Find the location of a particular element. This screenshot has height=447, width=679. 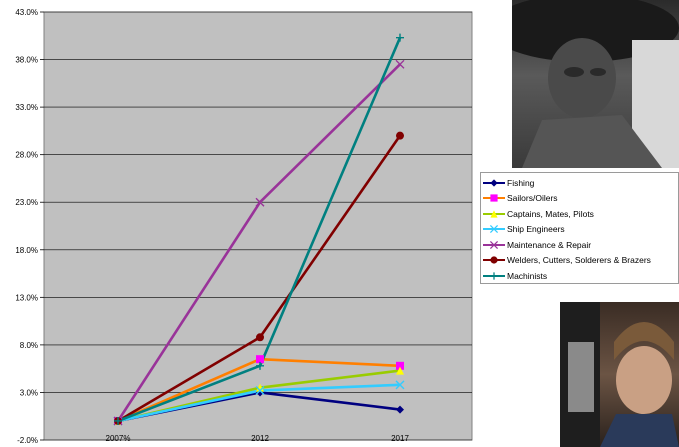

legend-item-ship-engineers: Ship Engineers is located at coordinates (580, 230).